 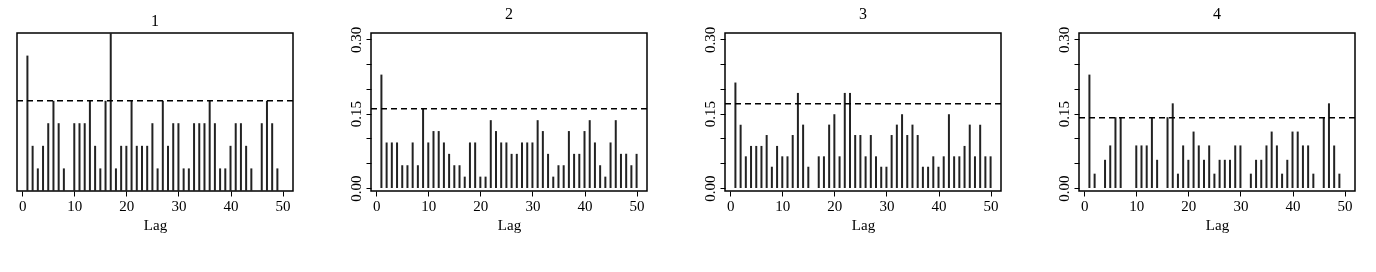 I want to click on y-tick-label: 0.30, so click(x=355, y=40).